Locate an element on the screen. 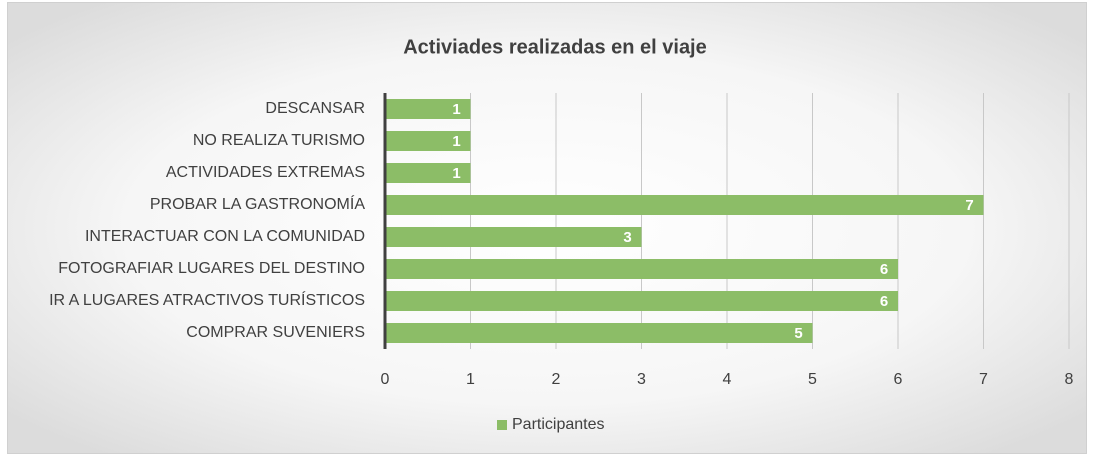 The image size is (1094, 463). x-tick-label: 1 is located at coordinates (470, 379).